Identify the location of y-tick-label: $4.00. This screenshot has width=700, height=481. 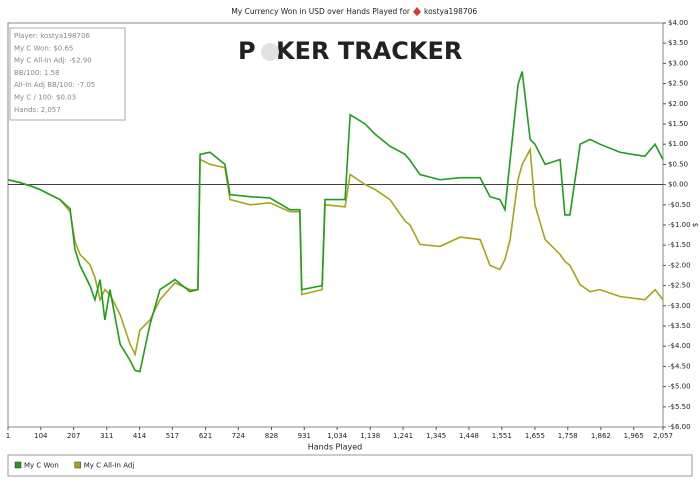
(678, 23).